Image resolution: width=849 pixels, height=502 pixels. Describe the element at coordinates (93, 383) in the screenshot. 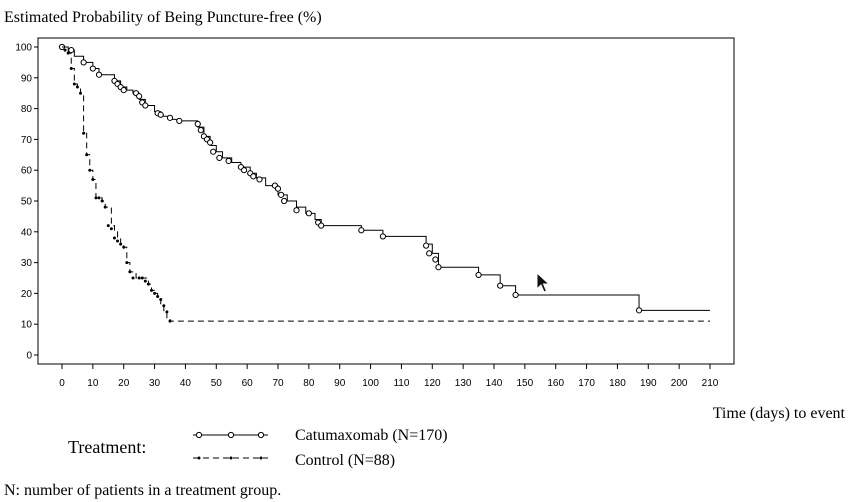

I see `x-tick-label: 10` at that location.